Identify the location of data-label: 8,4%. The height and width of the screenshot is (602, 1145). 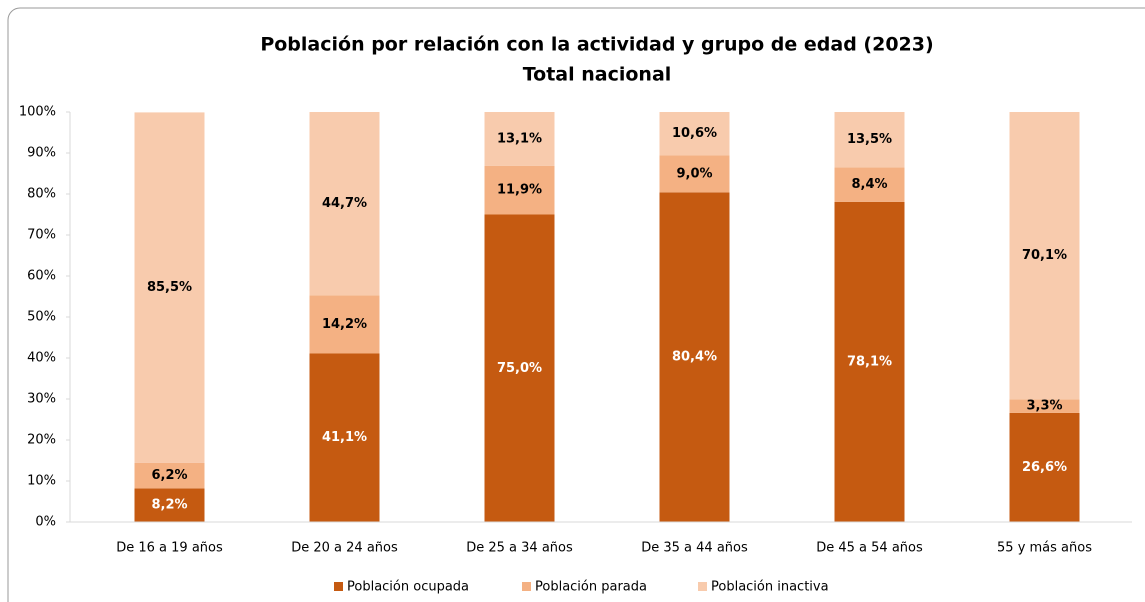
(869, 184).